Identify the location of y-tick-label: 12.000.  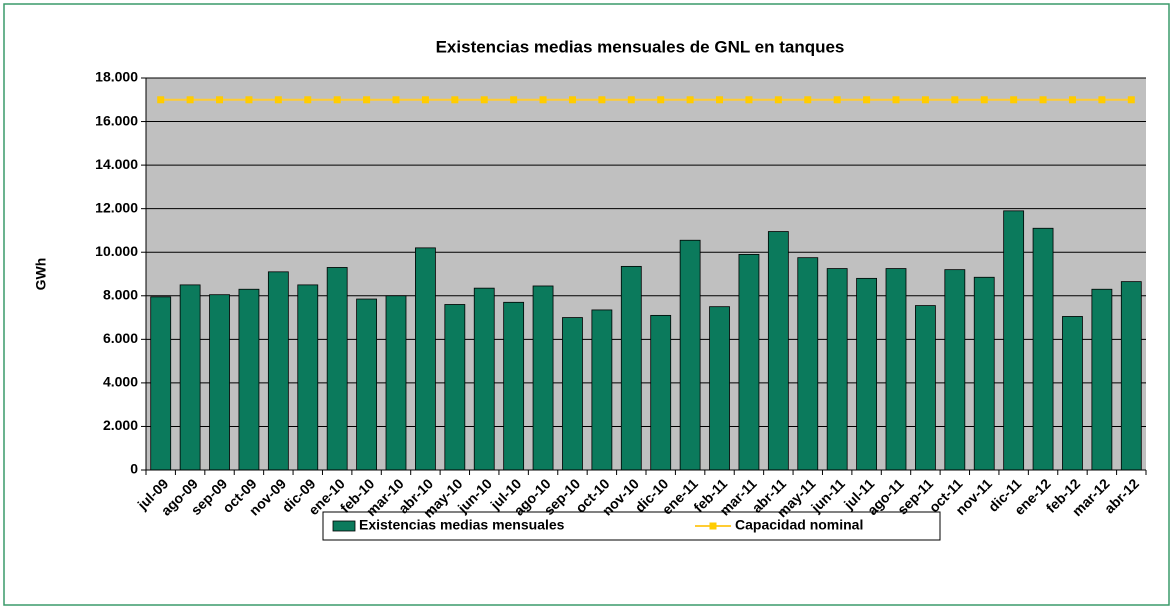
(116, 207).